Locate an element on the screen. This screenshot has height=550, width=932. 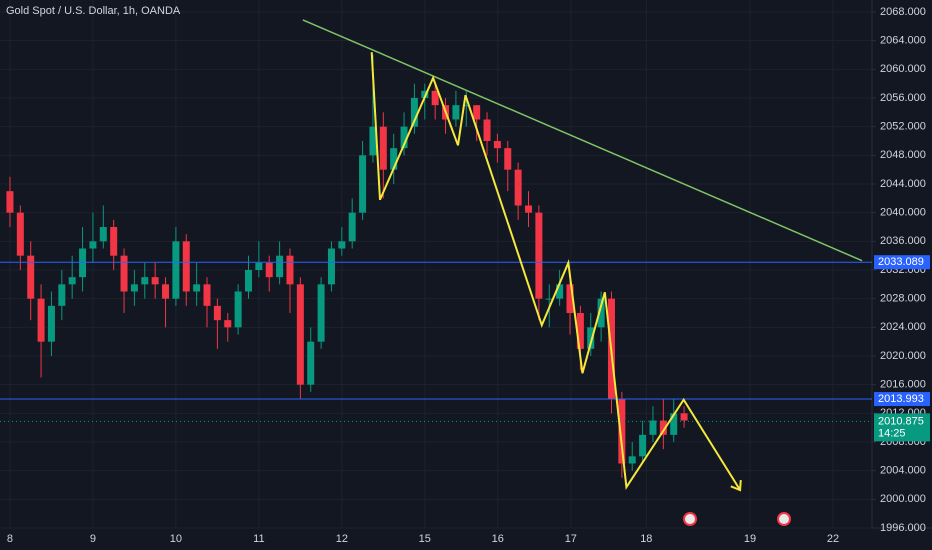
y-tick-label: 2068.000 is located at coordinates (903, 12).